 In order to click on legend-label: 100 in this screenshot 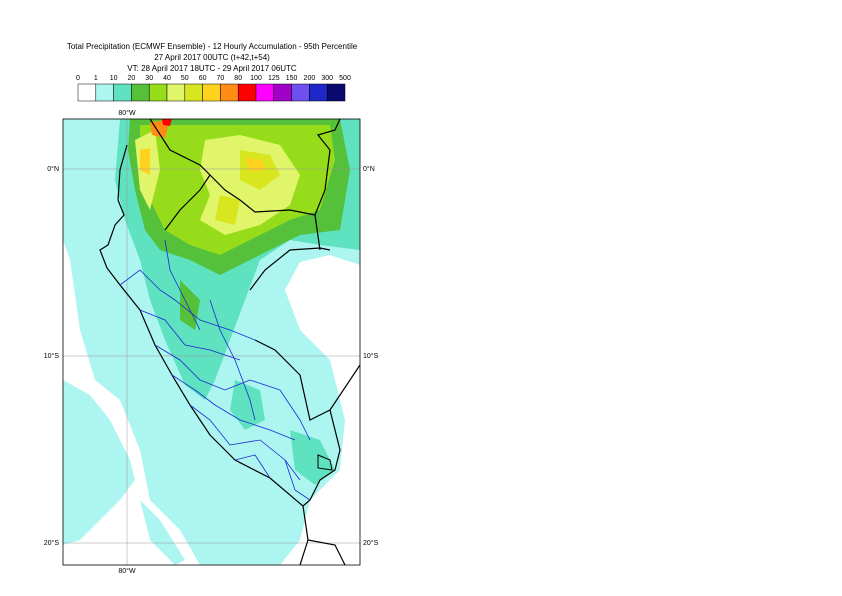, I will do `click(256, 78)`.